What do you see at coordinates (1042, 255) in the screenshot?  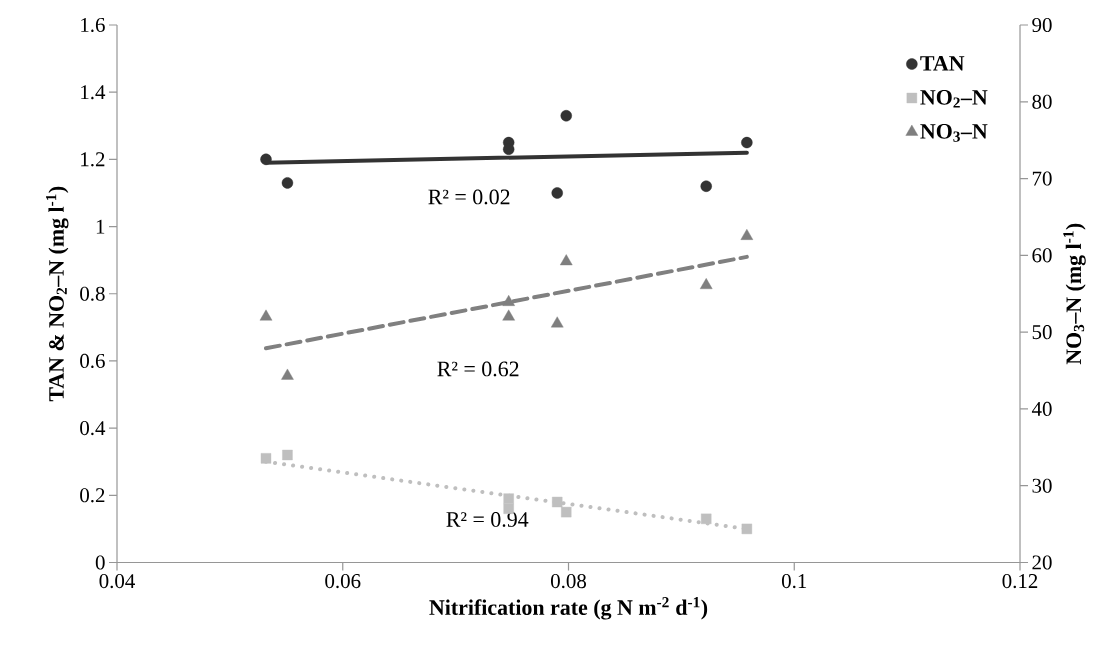 I see `y2-tick-label: 60` at bounding box center [1042, 255].